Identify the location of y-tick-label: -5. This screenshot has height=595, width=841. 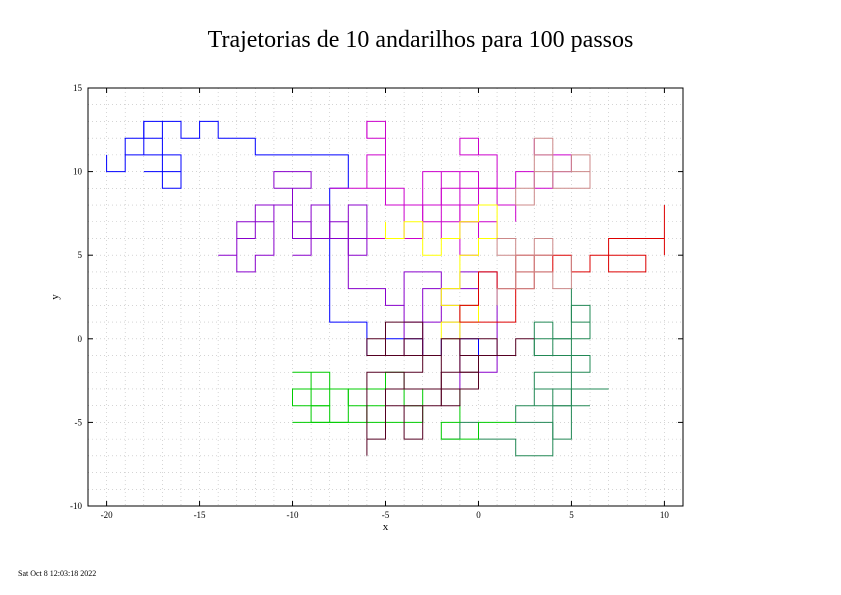
(79, 422).